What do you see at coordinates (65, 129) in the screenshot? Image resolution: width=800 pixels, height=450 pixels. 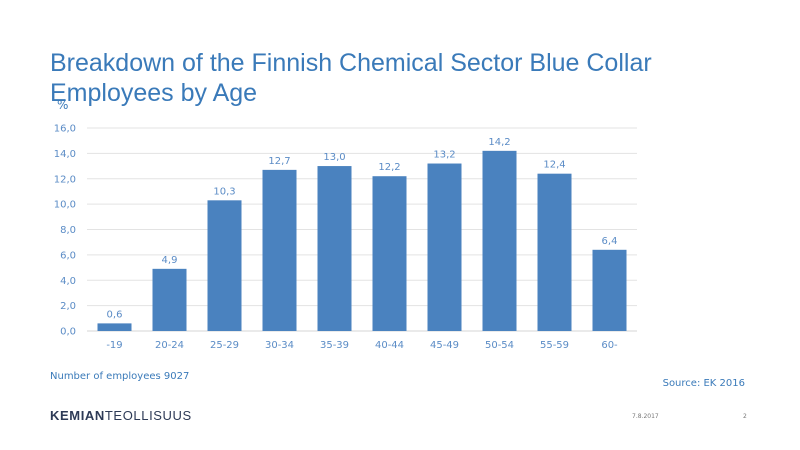 I see `y-tick-label: 16,0` at bounding box center [65, 129].